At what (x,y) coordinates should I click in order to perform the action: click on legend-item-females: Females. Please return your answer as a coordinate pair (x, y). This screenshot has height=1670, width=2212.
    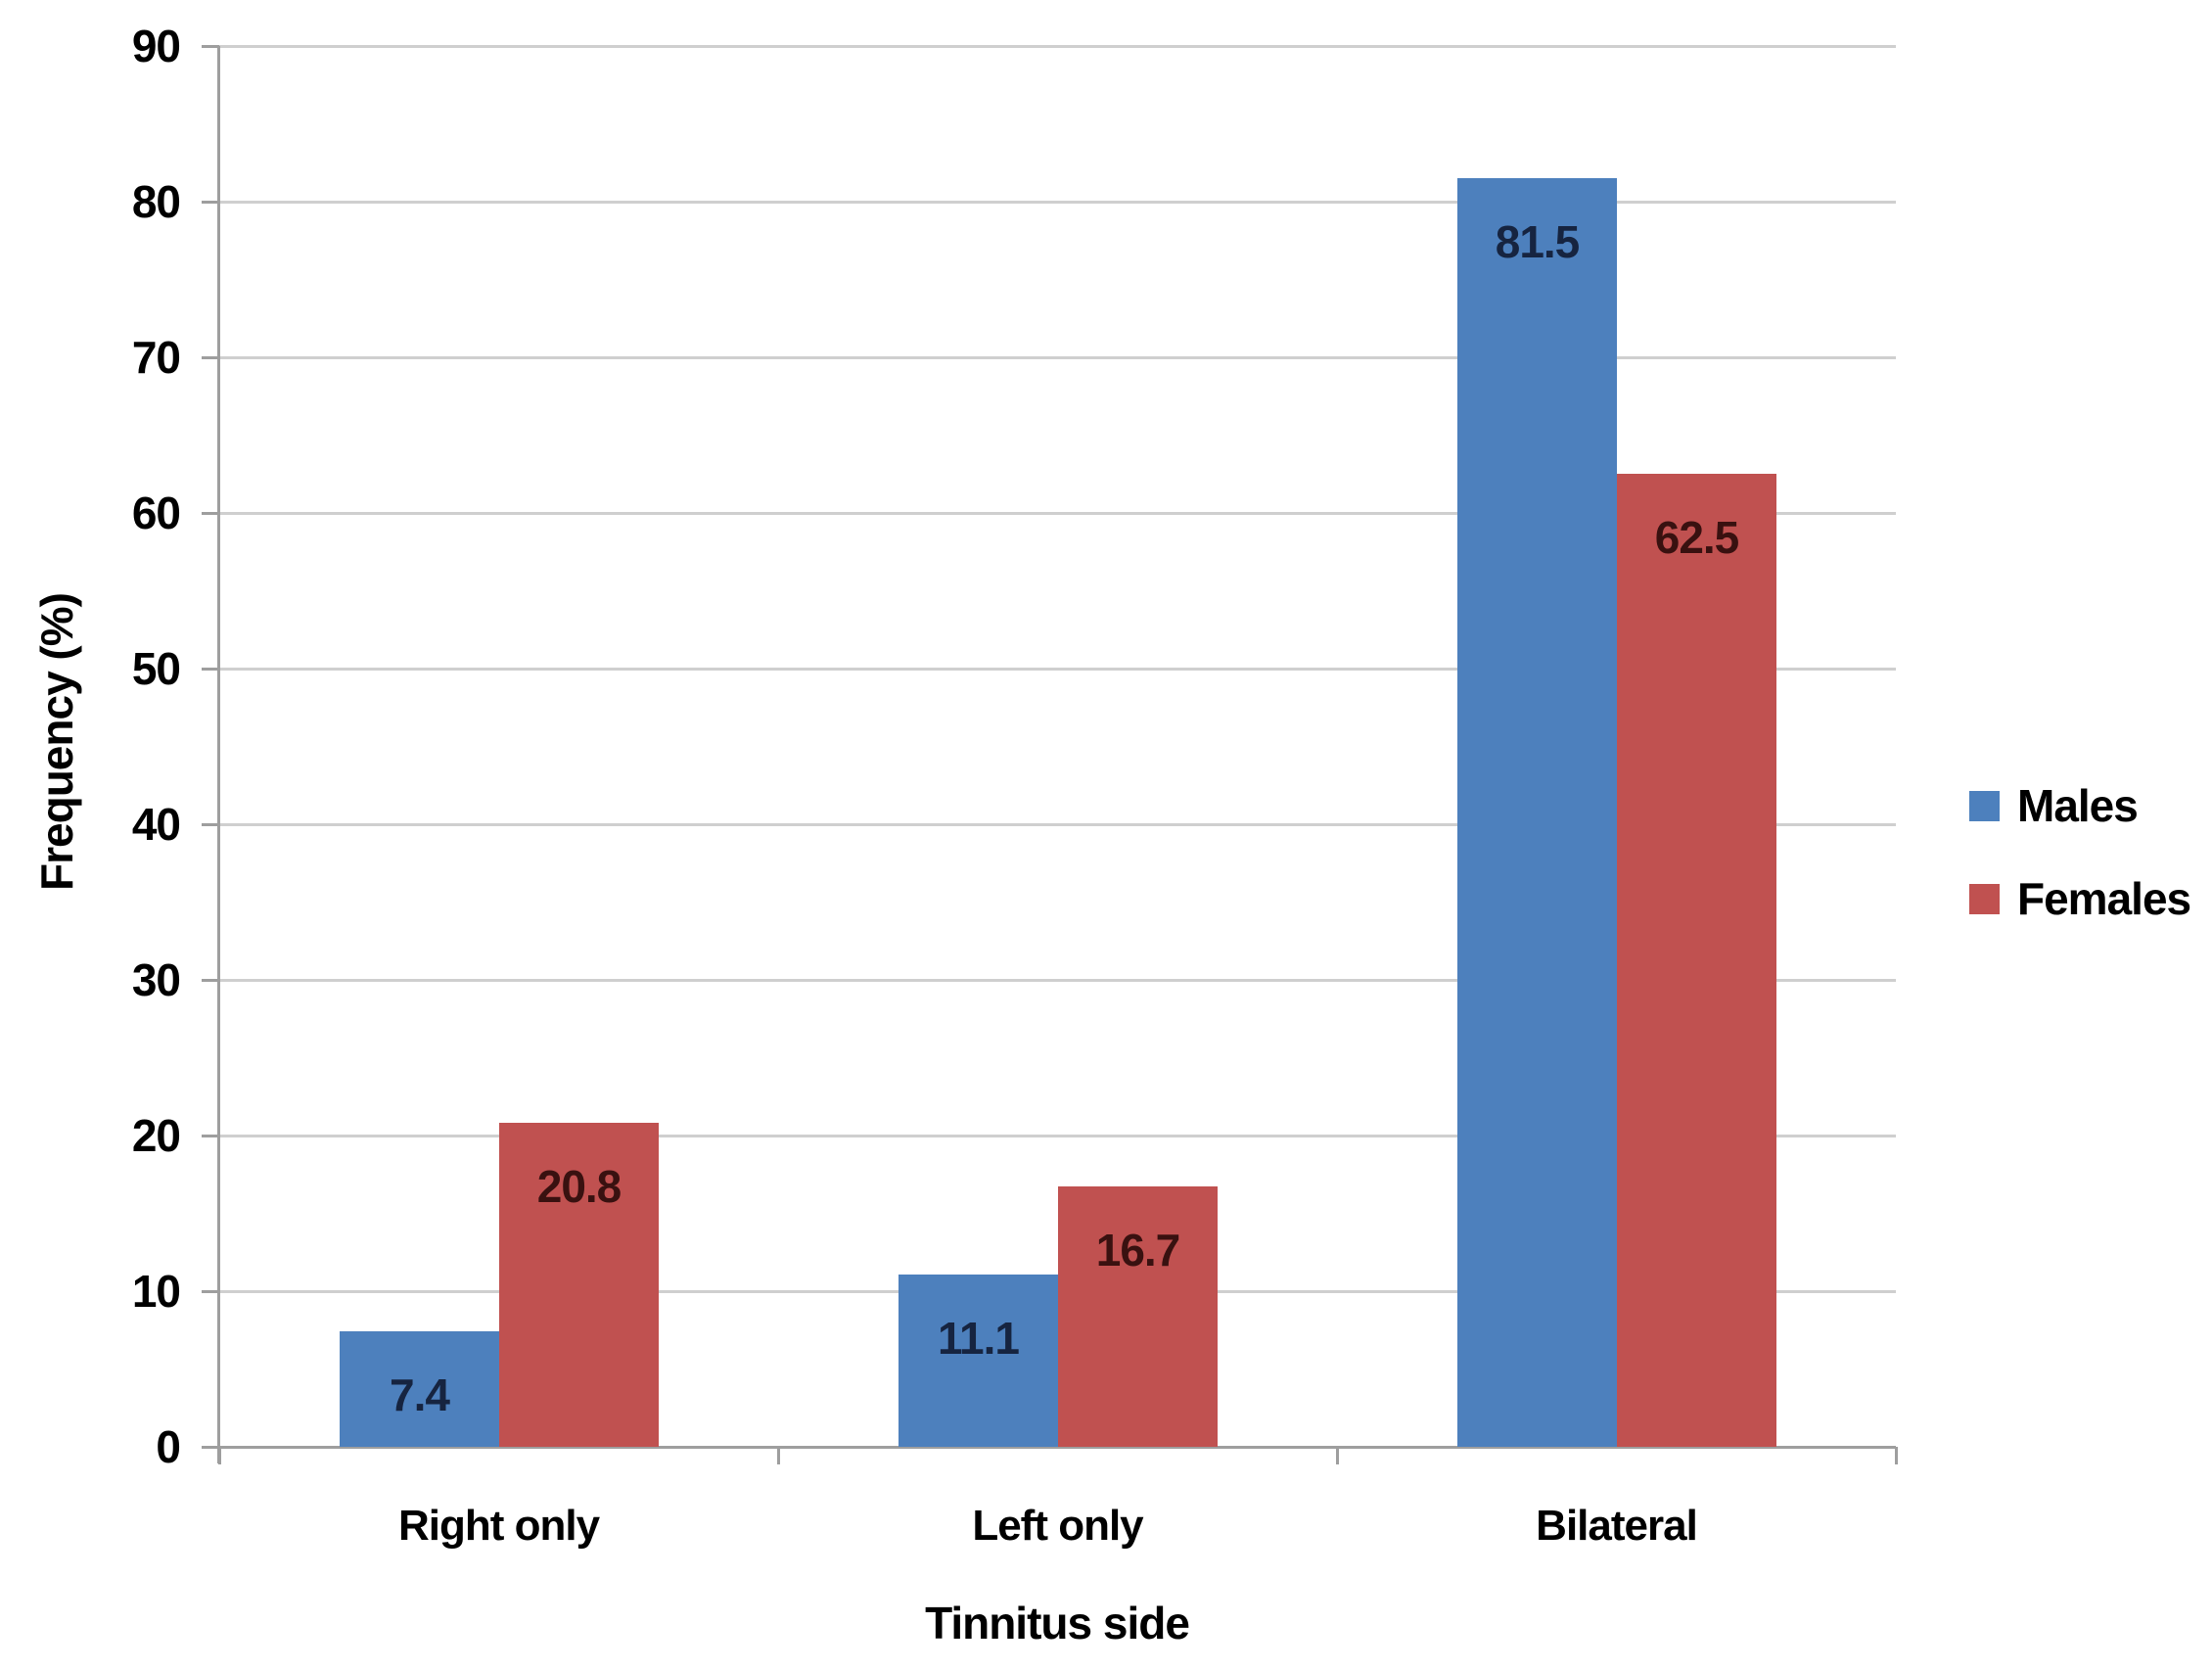
    Looking at the image, I should click on (2080, 898).